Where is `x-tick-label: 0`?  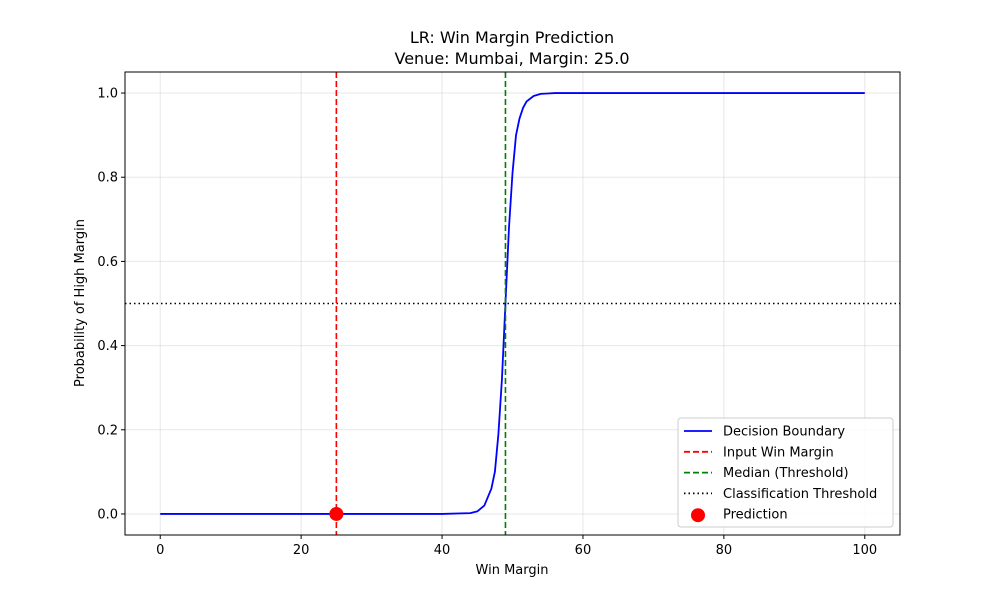 x-tick-label: 0 is located at coordinates (160, 550).